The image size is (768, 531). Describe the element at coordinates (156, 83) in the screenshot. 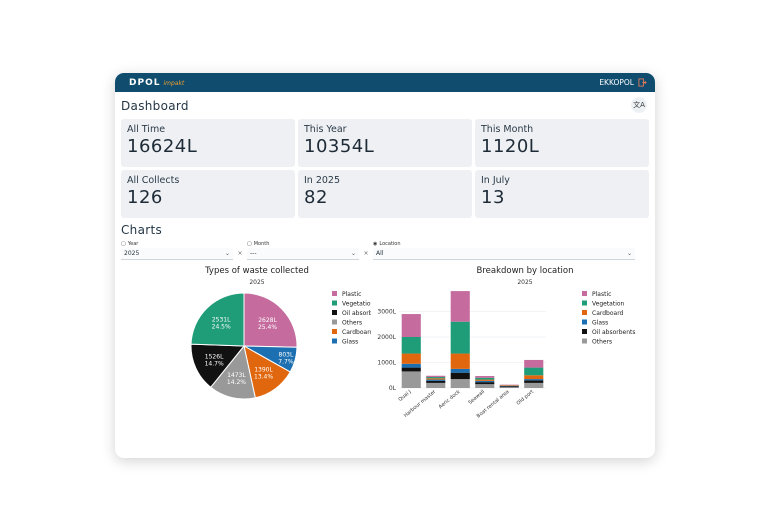

I see `app-logo: DPOL impakt` at that location.